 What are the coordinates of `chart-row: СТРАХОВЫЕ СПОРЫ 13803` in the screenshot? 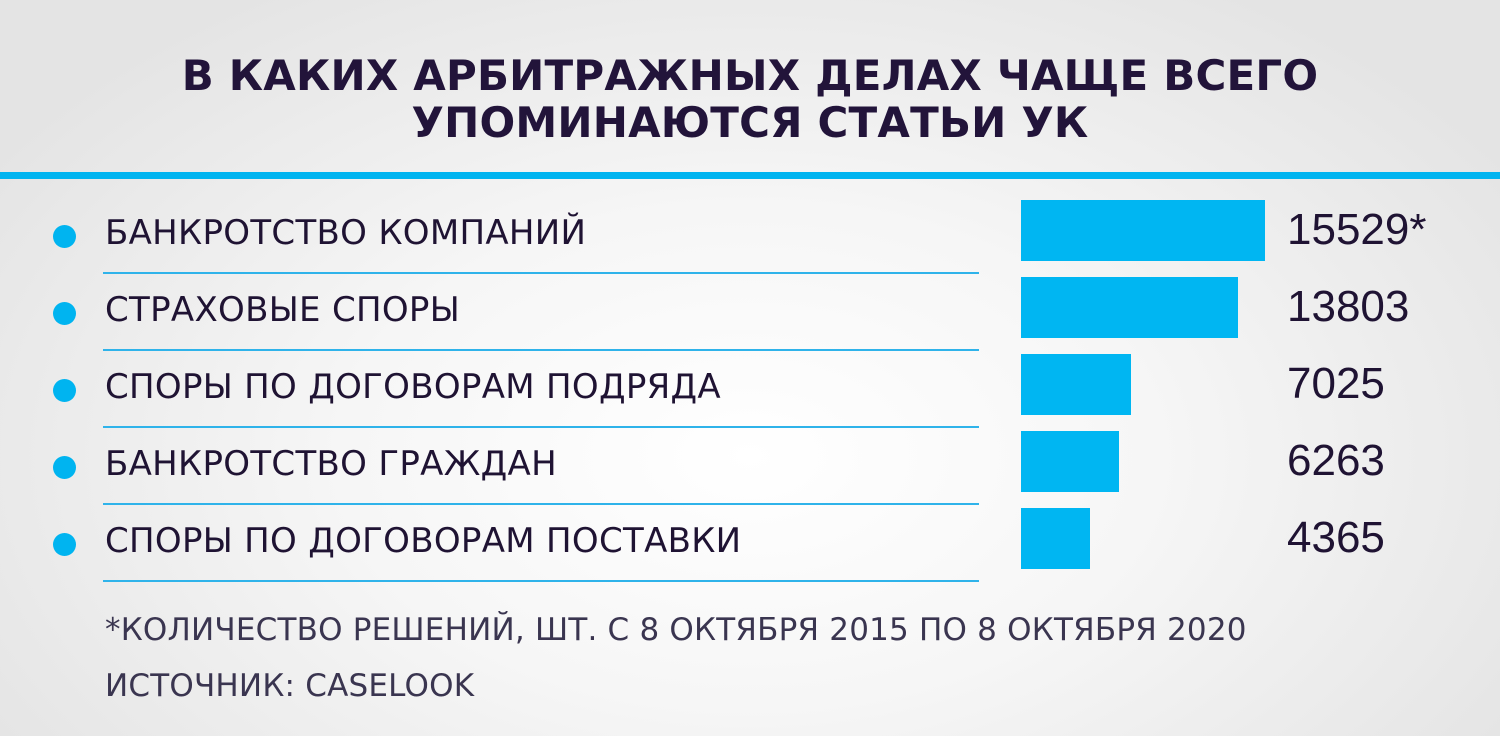 It's located at (750, 312).